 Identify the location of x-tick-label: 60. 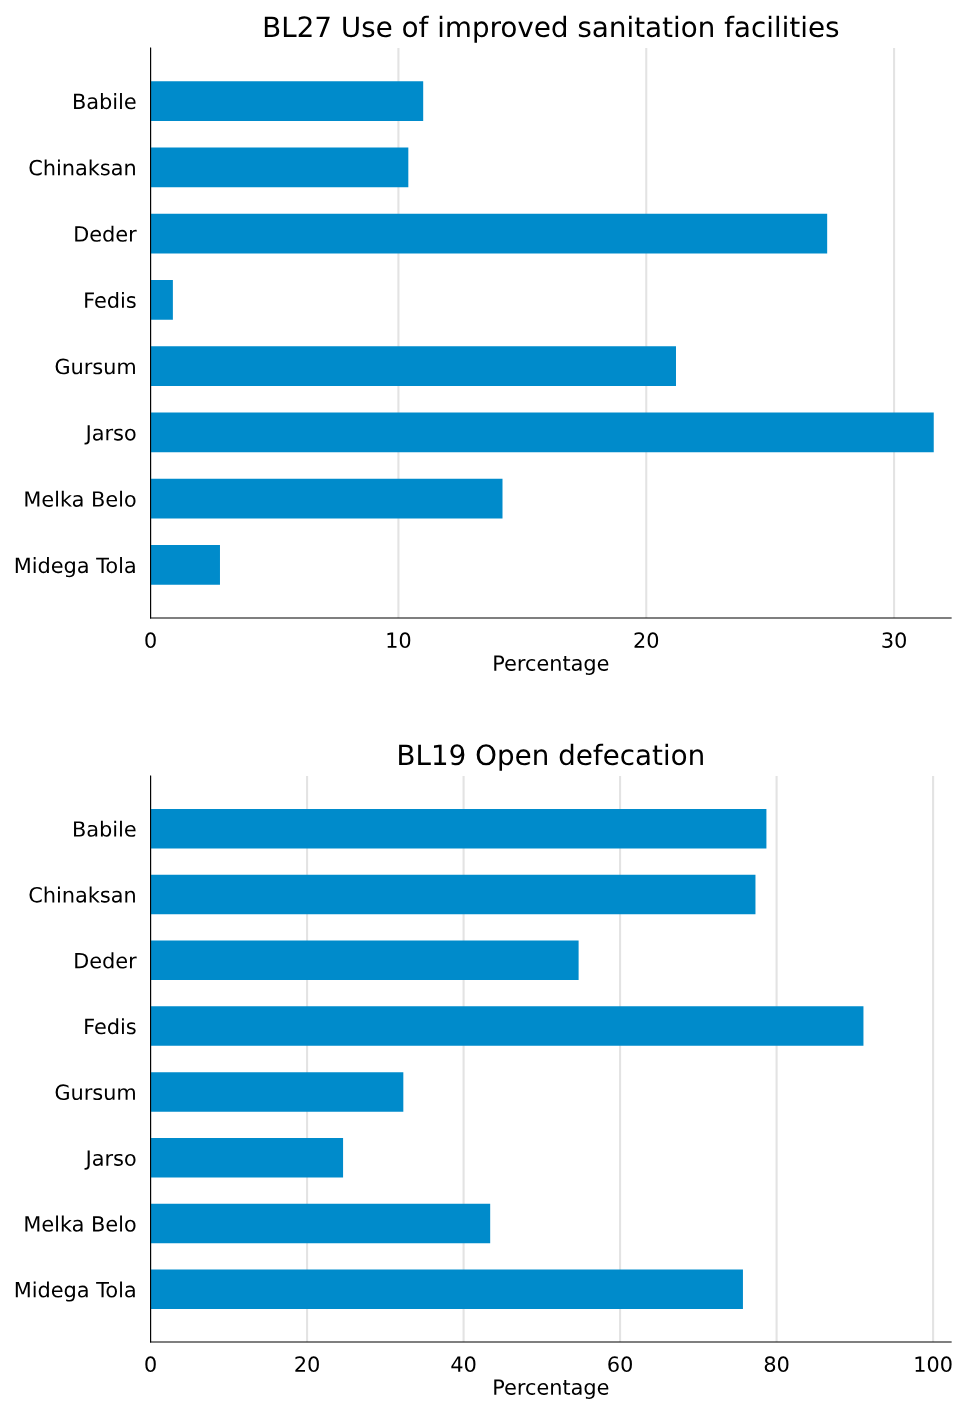
(620, 1364).